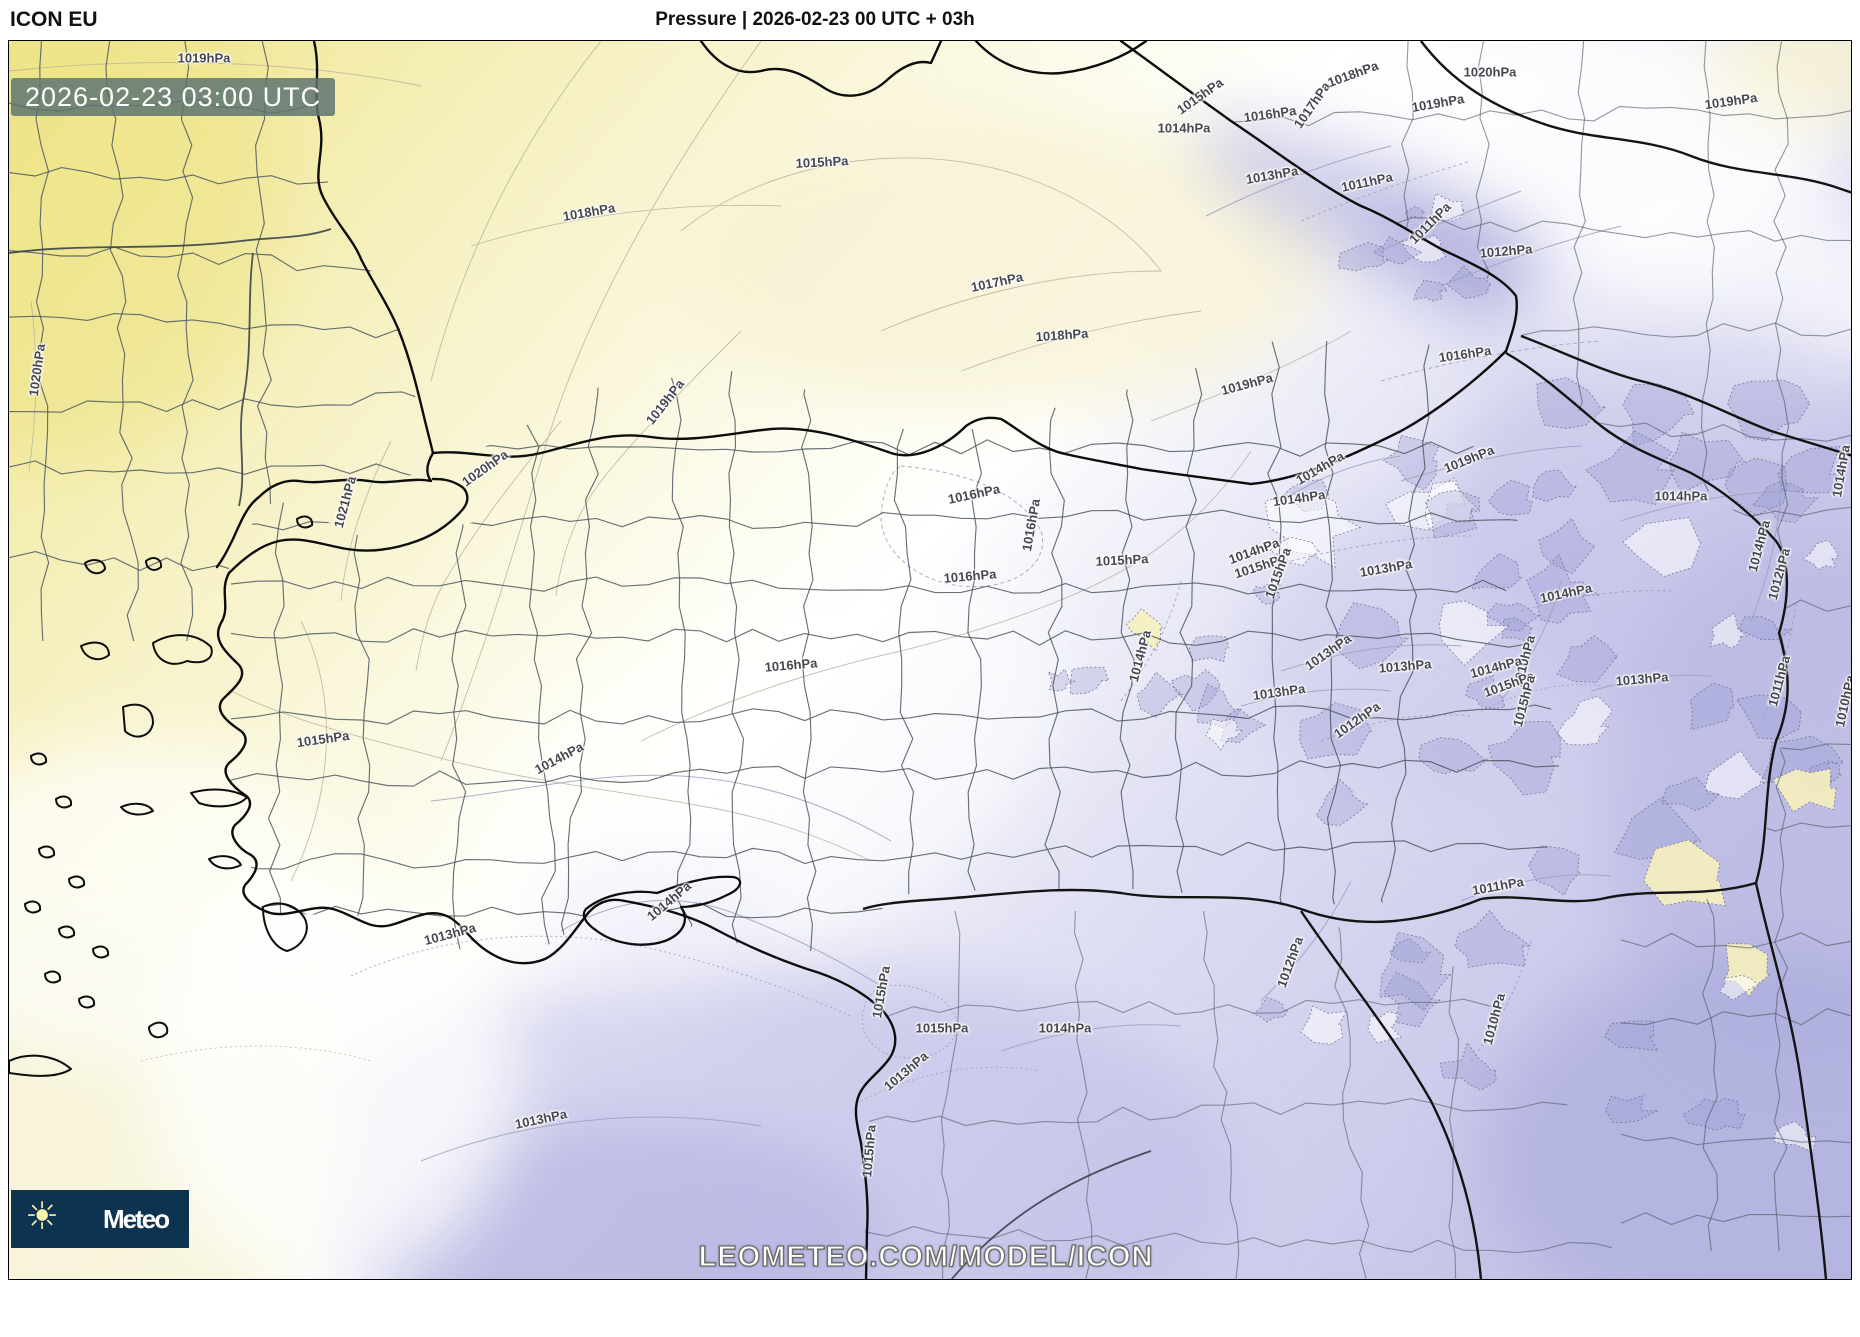 Image resolution: width=1860 pixels, height=1337 pixels. Describe the element at coordinates (1238, 1095) in the screenshot. I see `province-borders-syria` at that location.